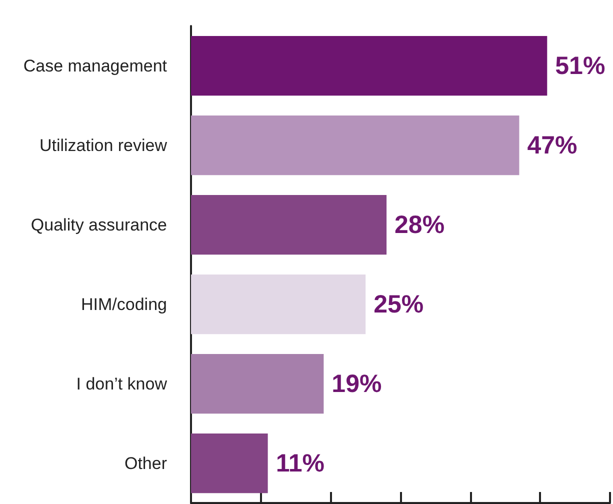 The height and width of the screenshot is (504, 613). What do you see at coordinates (580, 66) in the screenshot?
I see `data-label: 51%` at bounding box center [580, 66].